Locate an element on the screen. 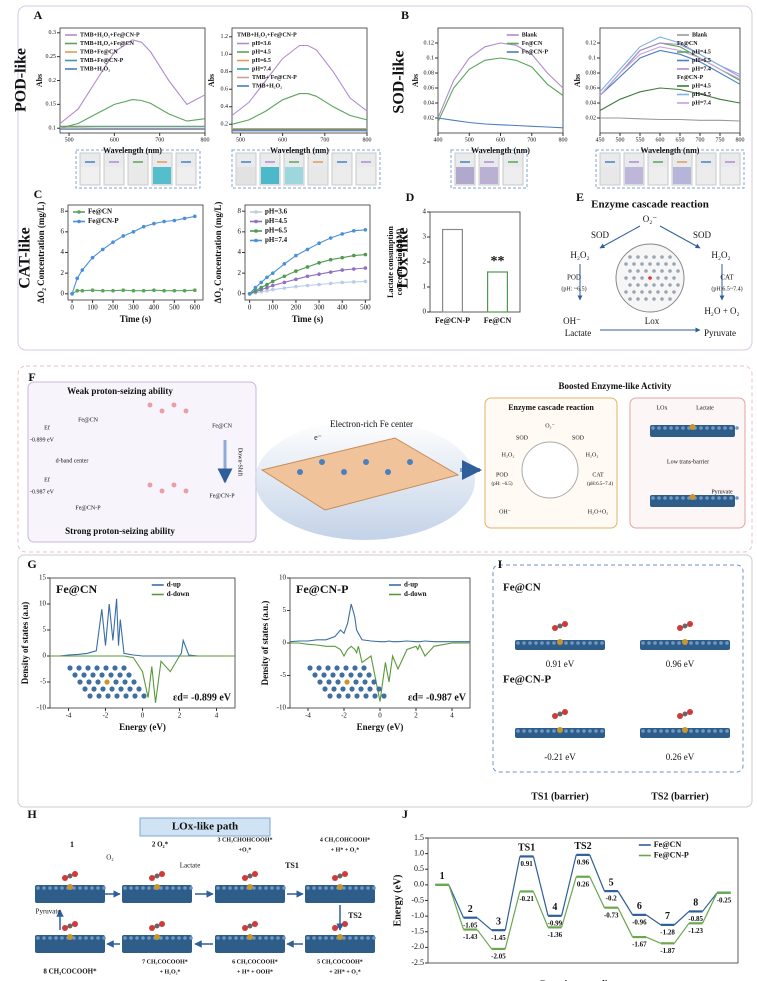 This screenshot has width=757, height=981. diagram-text: Ef is located at coordinates (47, 427).